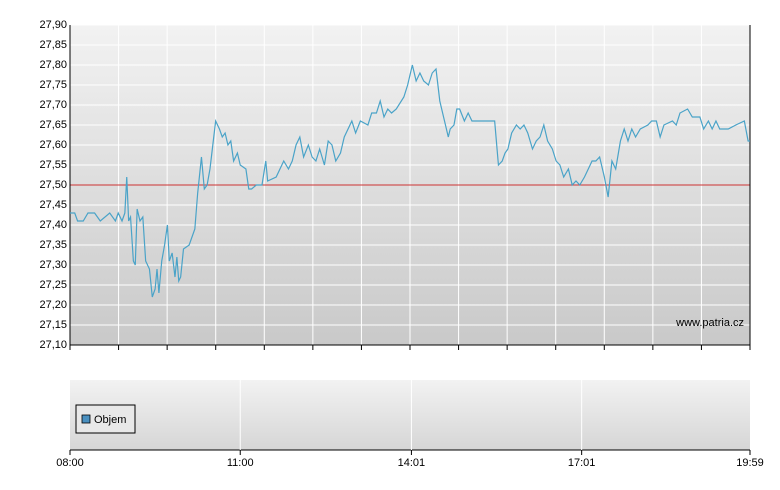 This screenshot has width=780, height=490. I want to click on y-tick-label: 27,55, so click(53, 165).